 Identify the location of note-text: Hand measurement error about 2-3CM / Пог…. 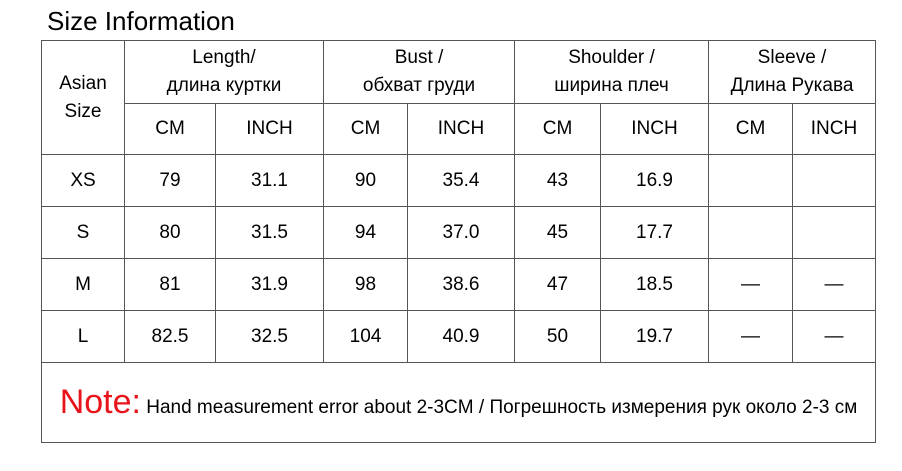
(502, 407).